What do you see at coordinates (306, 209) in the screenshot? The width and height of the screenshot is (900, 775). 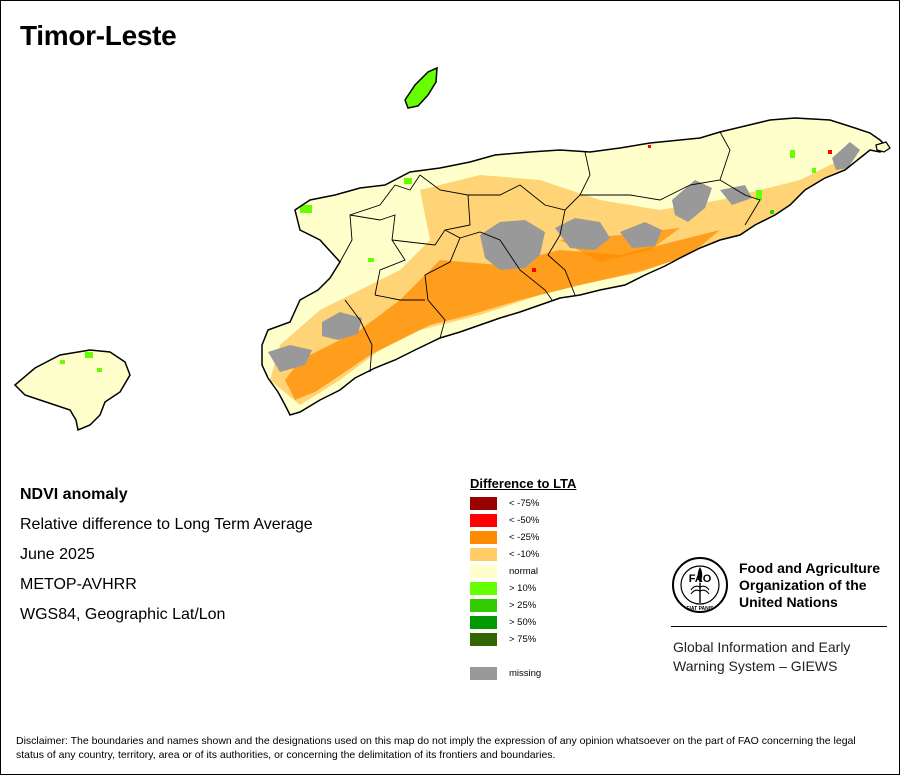 I see `positive-pixels-nw` at bounding box center [306, 209].